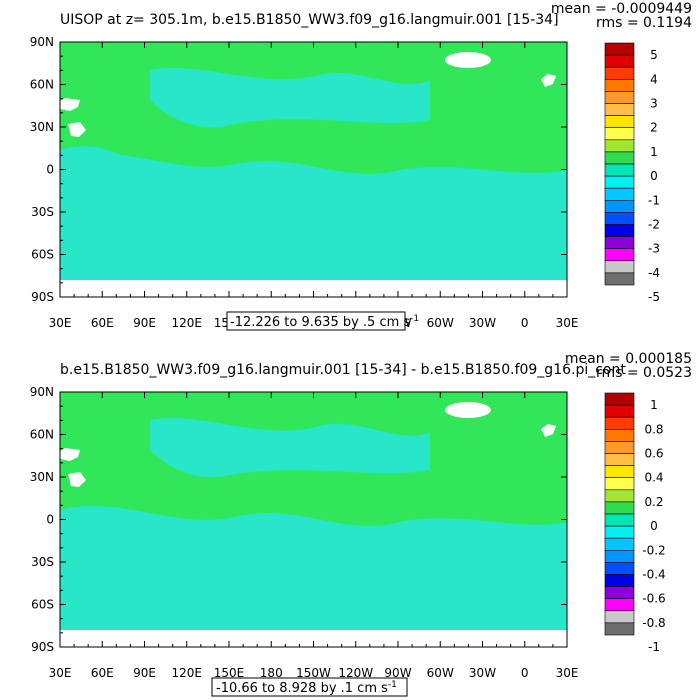 The height and width of the screenshot is (700, 700). Describe the element at coordinates (654, 297) in the screenshot. I see `colorbar-label: -5` at that location.